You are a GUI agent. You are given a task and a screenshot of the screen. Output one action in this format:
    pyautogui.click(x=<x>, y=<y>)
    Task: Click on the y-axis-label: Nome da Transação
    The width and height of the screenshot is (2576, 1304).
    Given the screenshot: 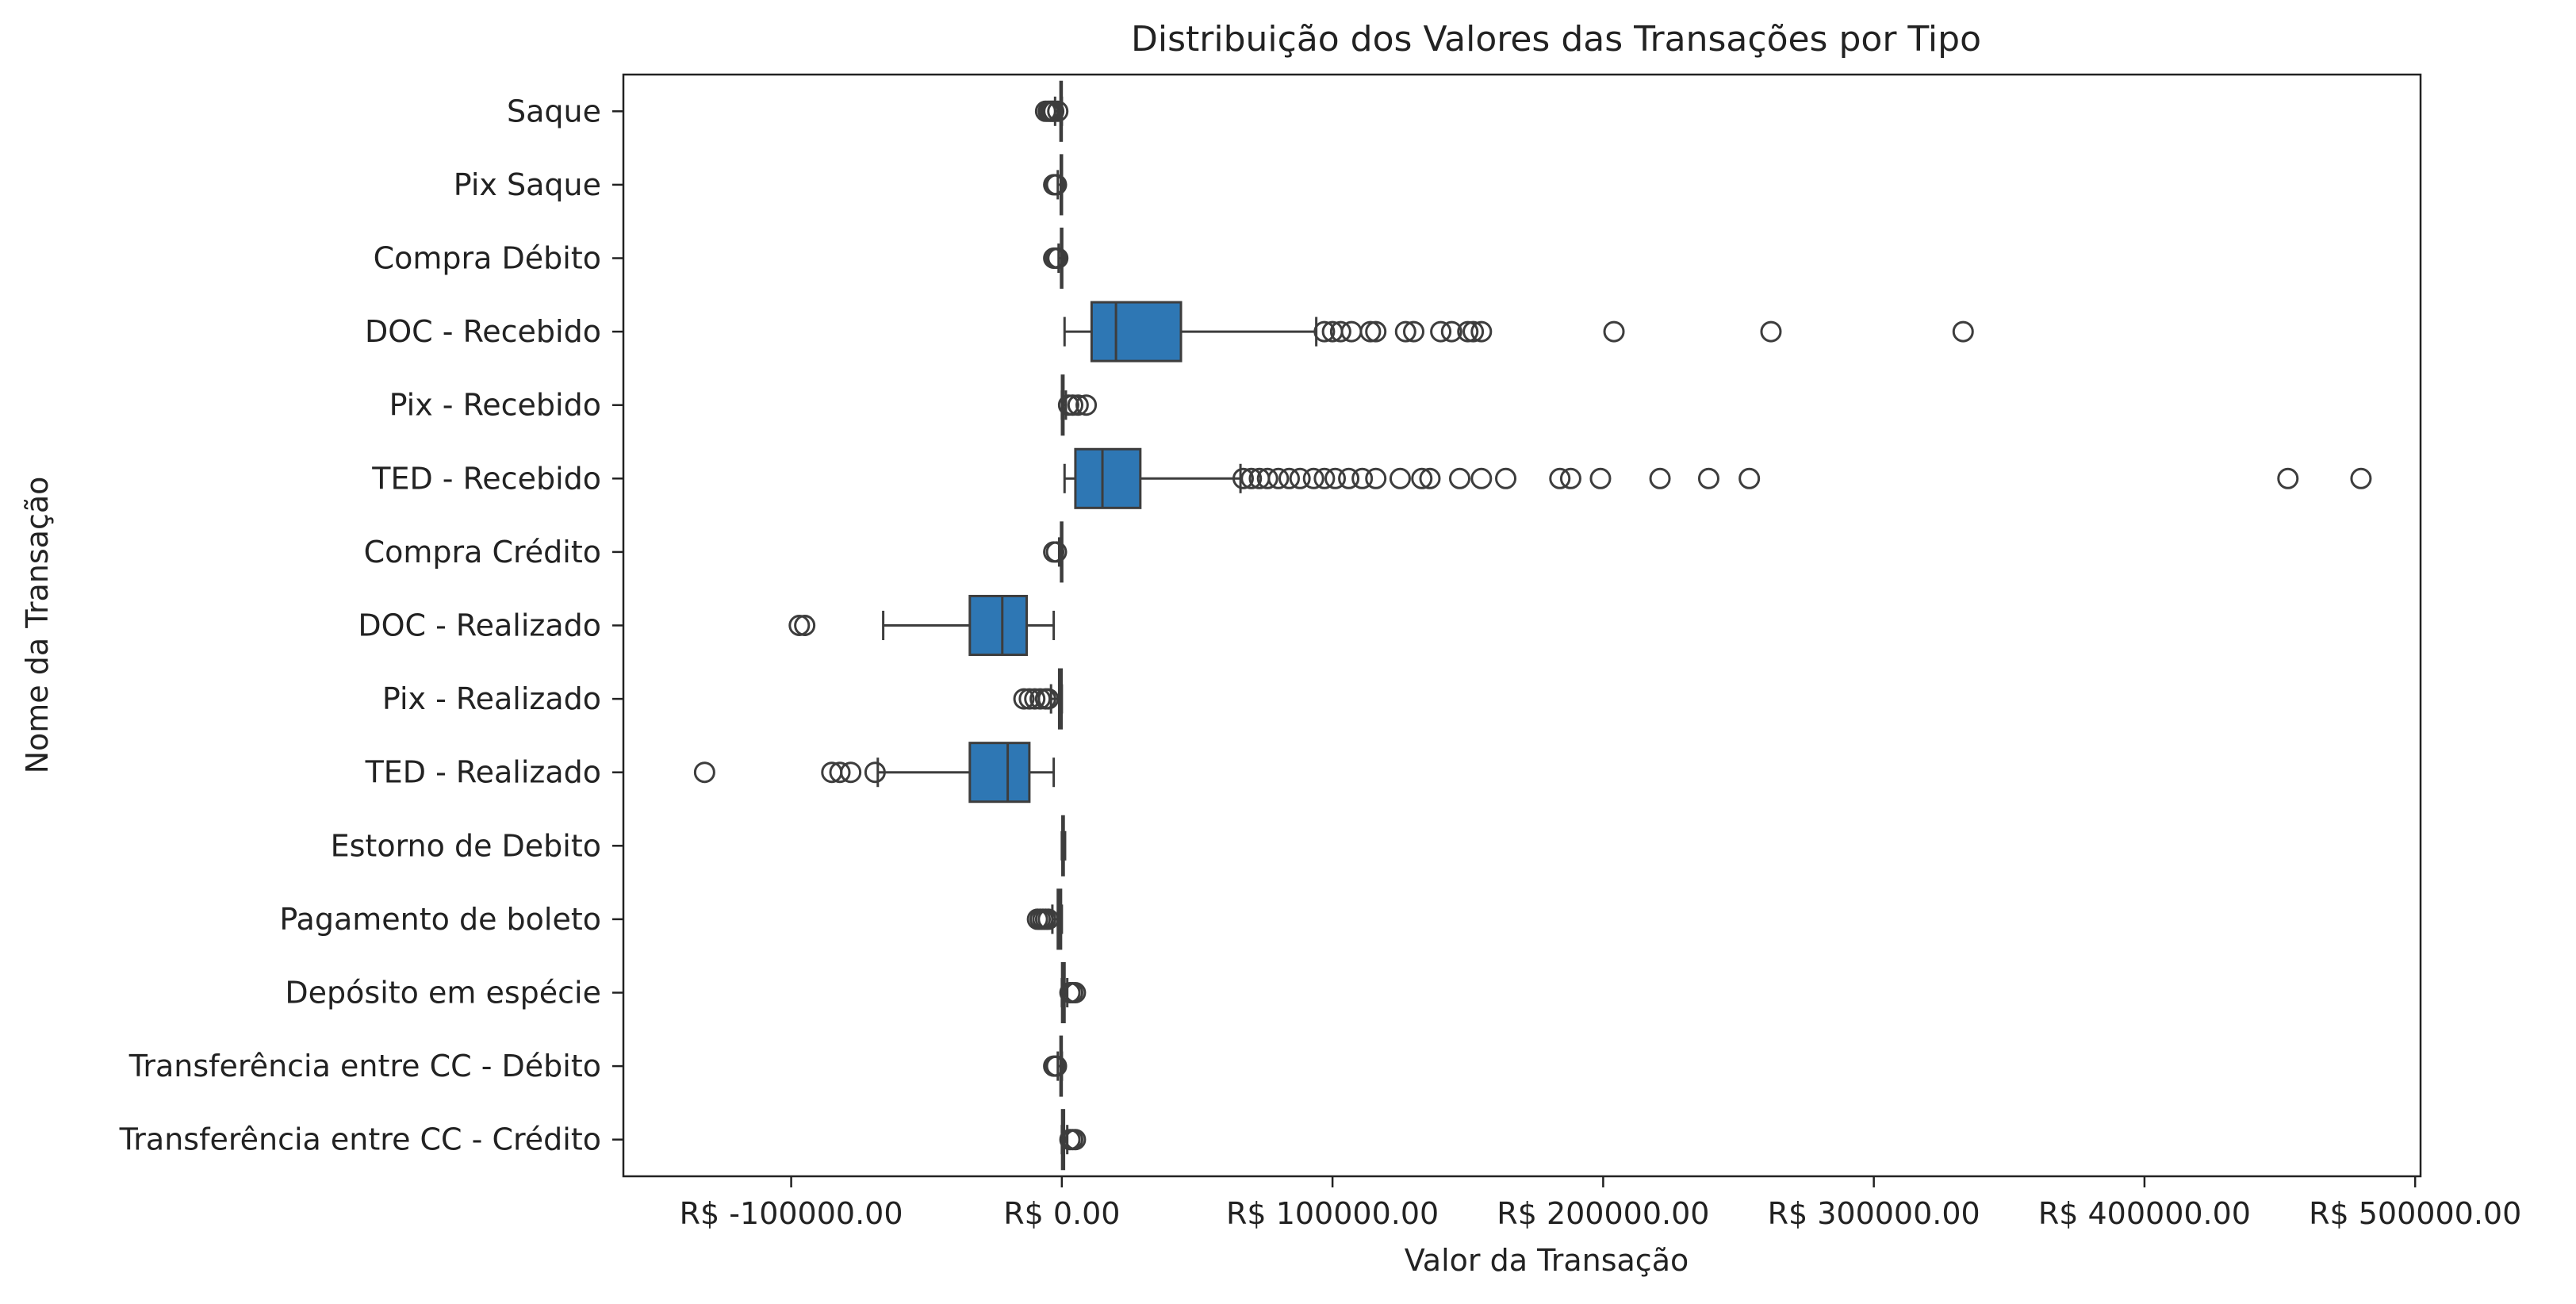 What is the action you would take?
    pyautogui.click(x=38, y=626)
    